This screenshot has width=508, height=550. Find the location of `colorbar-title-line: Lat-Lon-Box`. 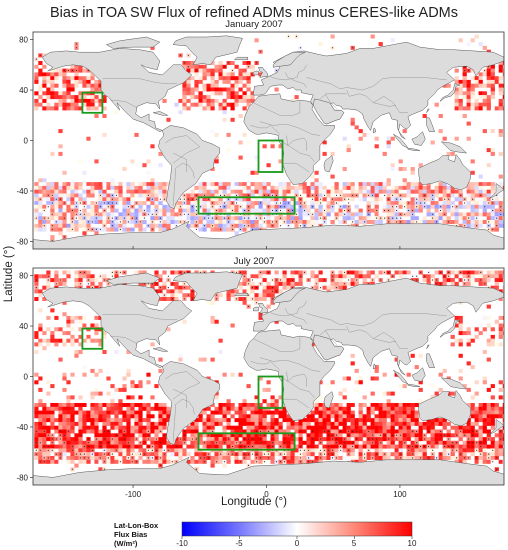

colorbar-title-line: Lat-Lon-Box is located at coordinates (136, 525).